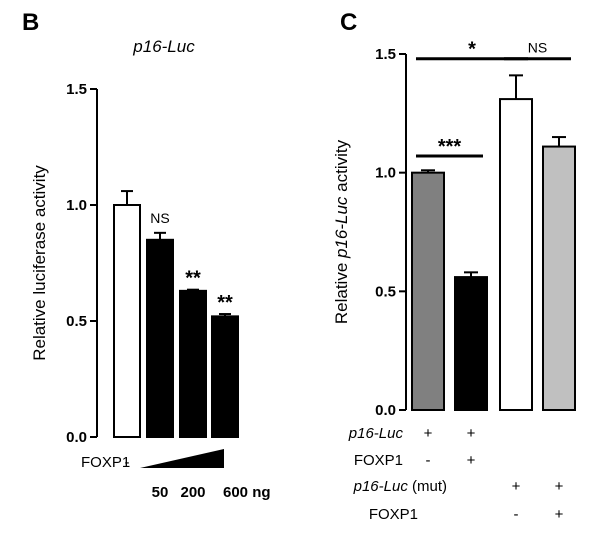 The height and width of the screenshot is (535, 600). What do you see at coordinates (76, 89) in the screenshot?
I see `panel-b-y-tick-label: 1.5` at bounding box center [76, 89].